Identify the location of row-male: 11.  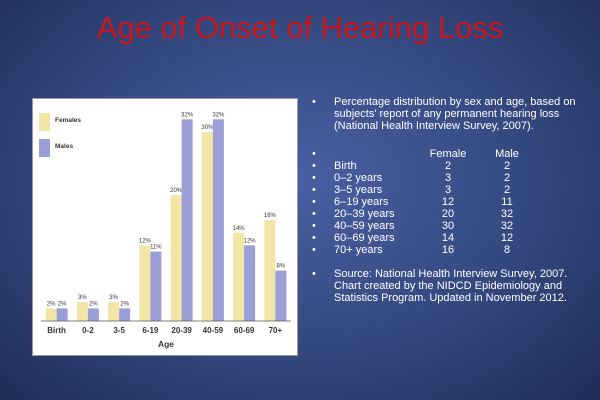
(507, 202).